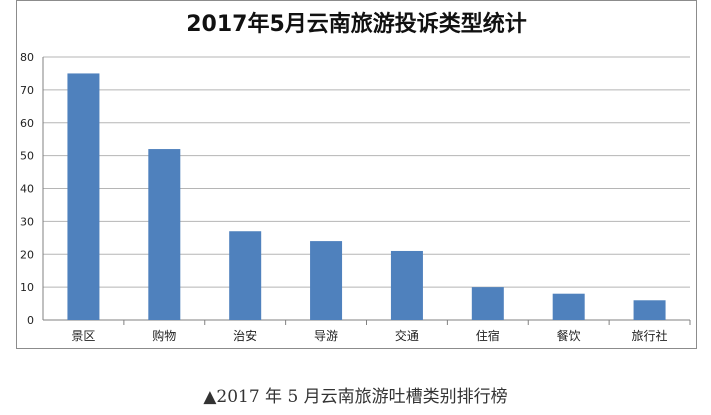 This screenshot has width=711, height=415. Describe the element at coordinates (27, 287) in the screenshot. I see `y-tick-label: 10` at that location.